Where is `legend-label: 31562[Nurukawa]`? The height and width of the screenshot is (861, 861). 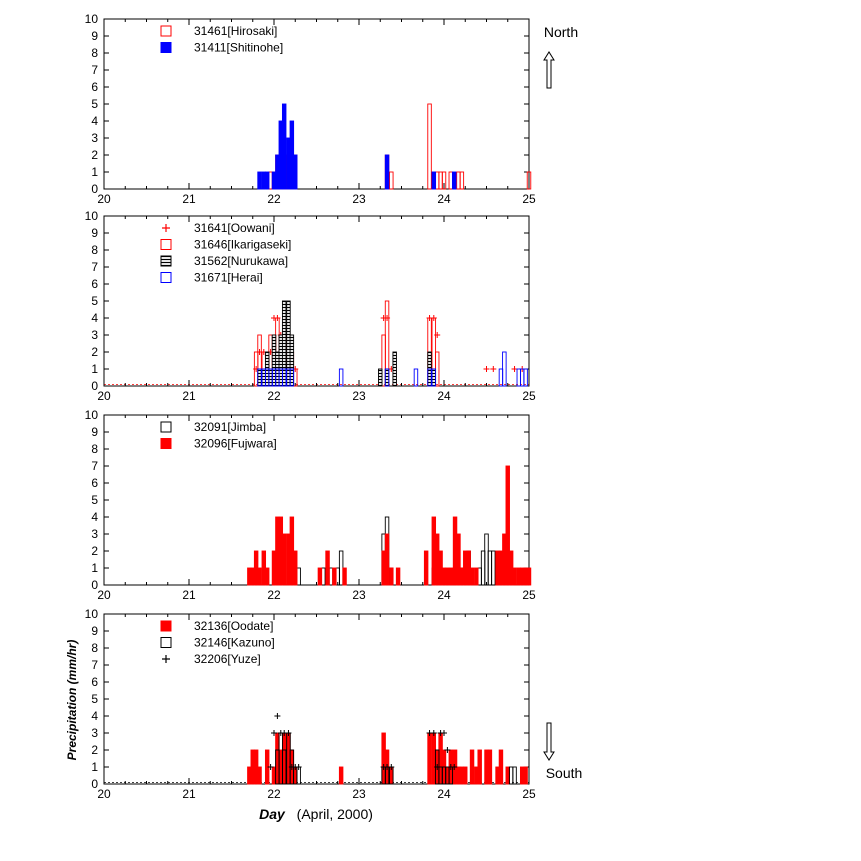
legend-label: 31562[Nurukawa] is located at coordinates (241, 261).